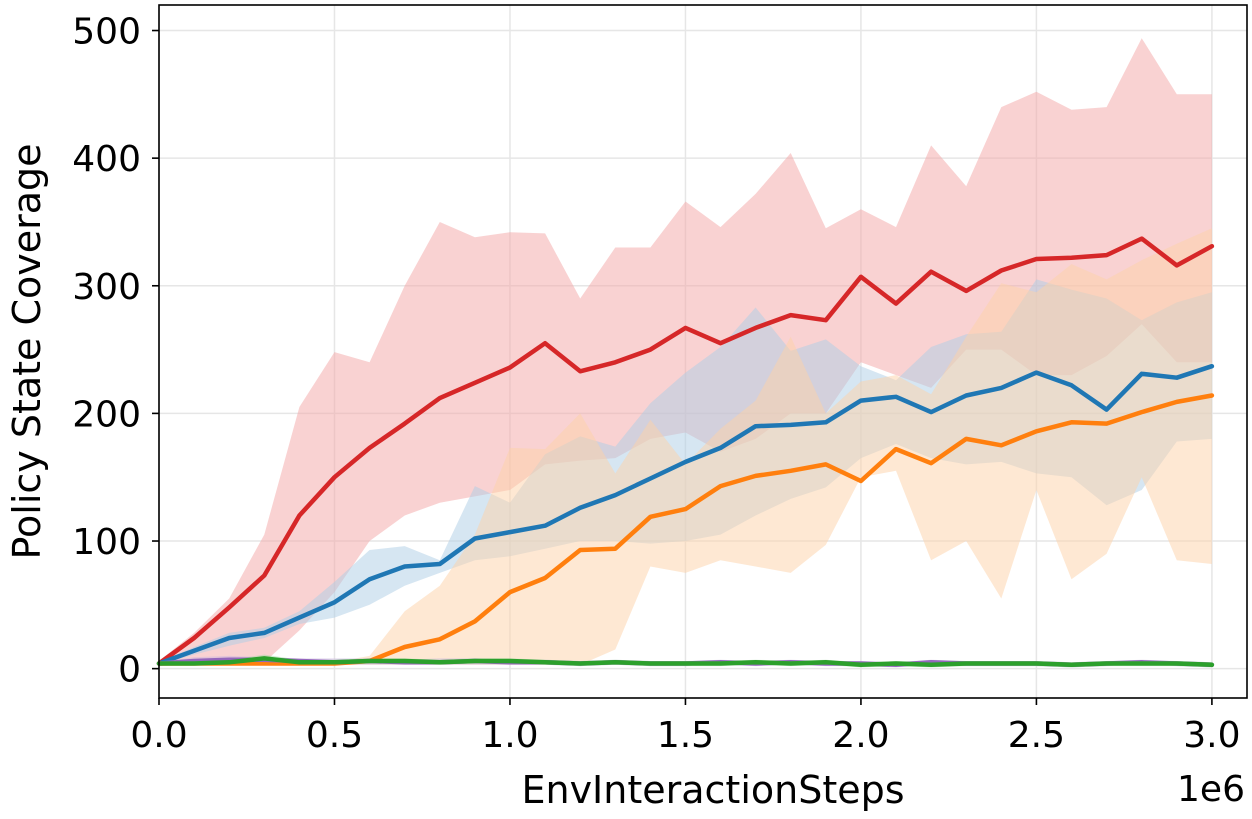 The image size is (1252, 819). What do you see at coordinates (115, 351) in the screenshot?
I see `y-axis-ticks: 0 100 200 300 400 500` at bounding box center [115, 351].